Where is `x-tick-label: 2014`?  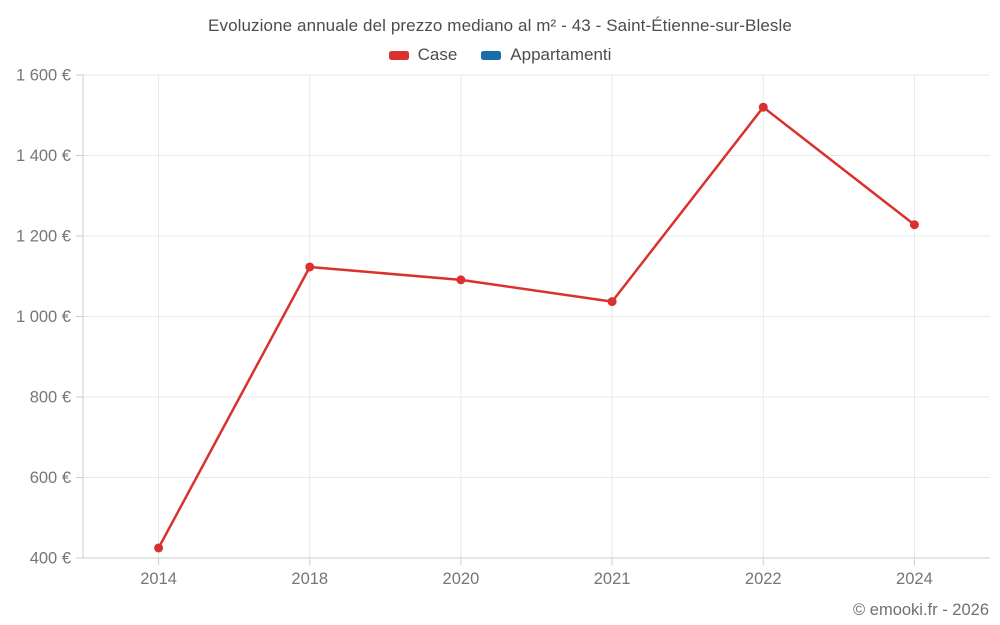
x-tick-label: 2014 is located at coordinates (158, 579).